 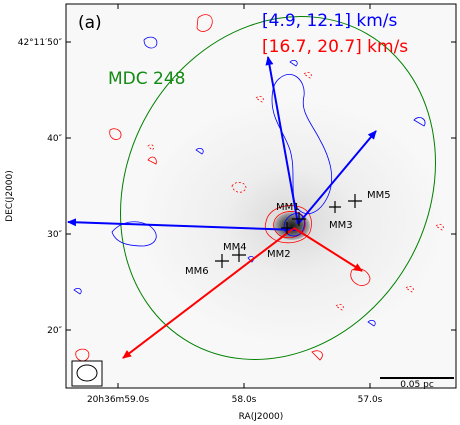 What do you see at coordinates (335, 47) in the screenshot?
I see `red-velocity-range: [16.7, 20.7] km/s` at bounding box center [335, 47].